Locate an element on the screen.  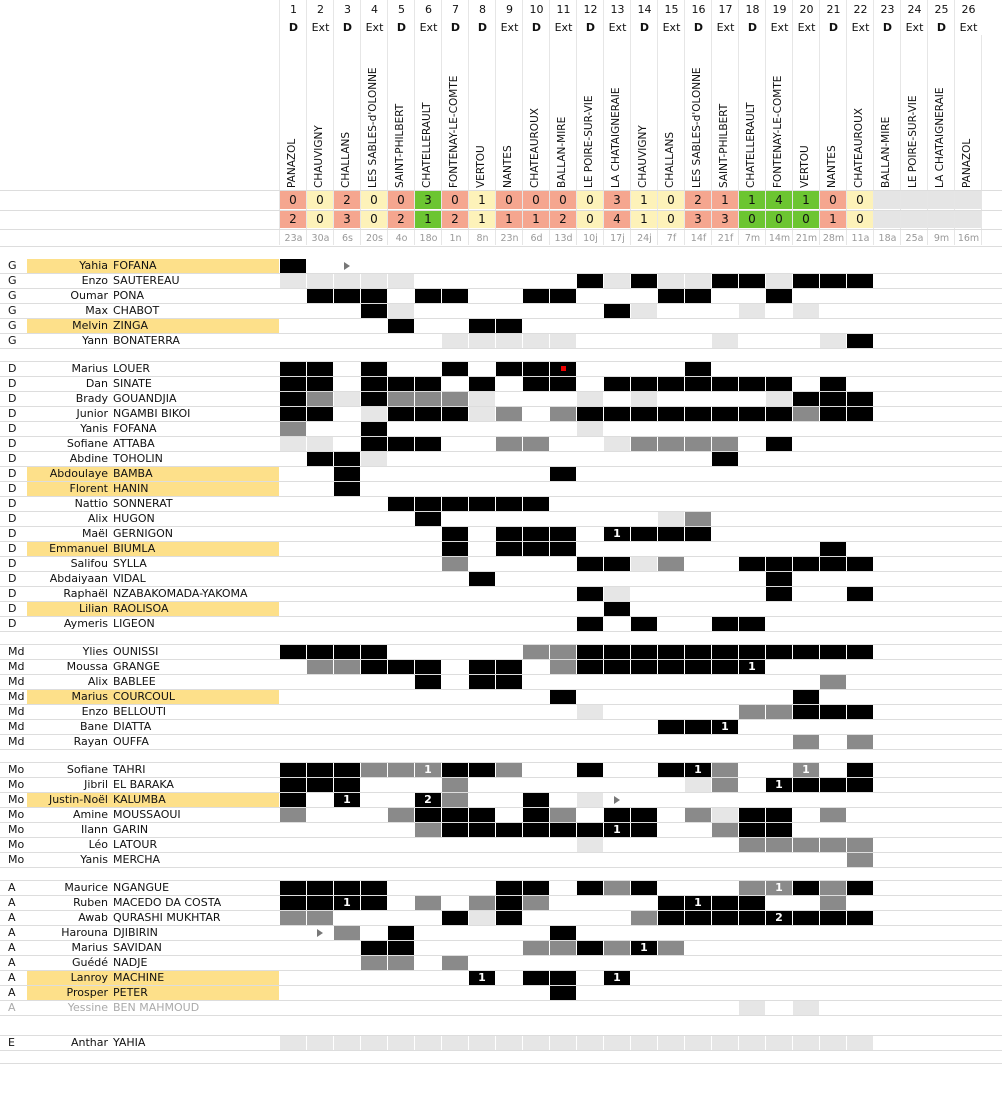
player-first-name: Yessine is located at coordinates (87, 1007).